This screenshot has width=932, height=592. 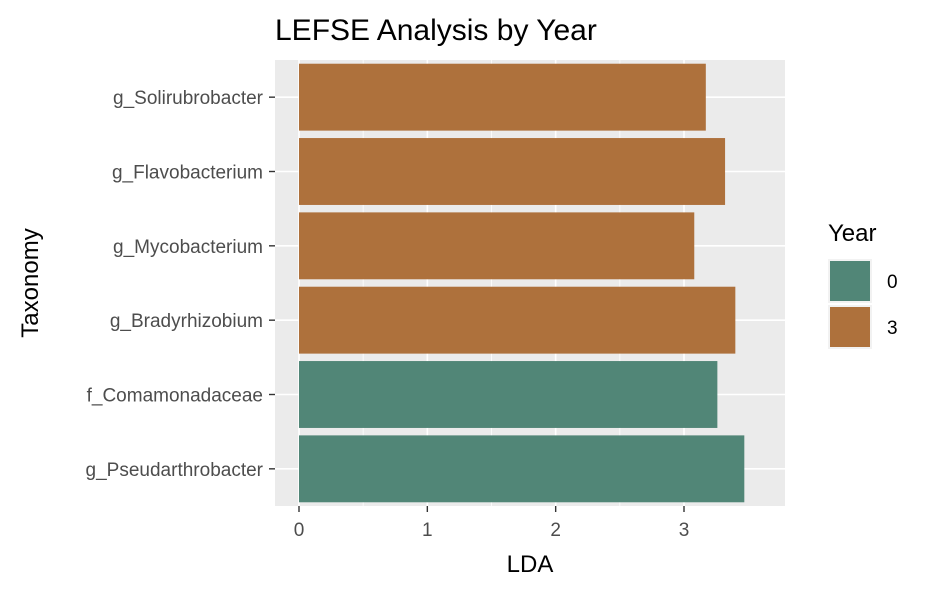 I want to click on y-tick-label: g_Flavobacterium, so click(x=187, y=173).